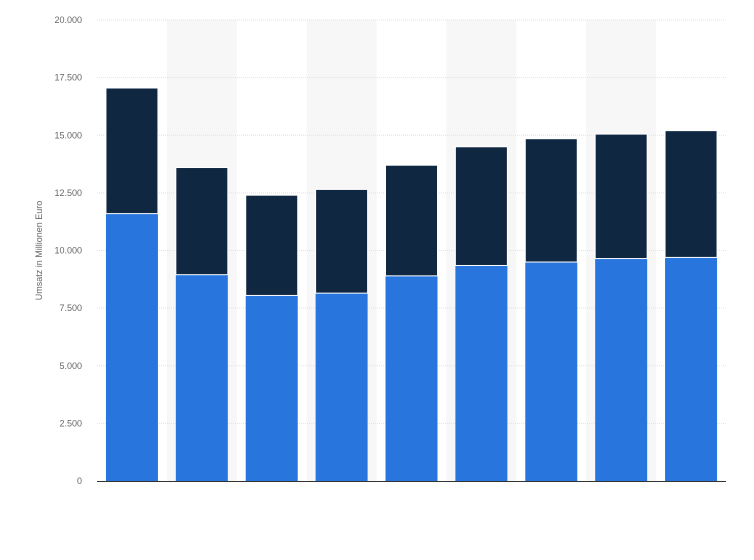 The image size is (754, 560). I want to click on y-tick-label: 15.000, so click(68, 135).